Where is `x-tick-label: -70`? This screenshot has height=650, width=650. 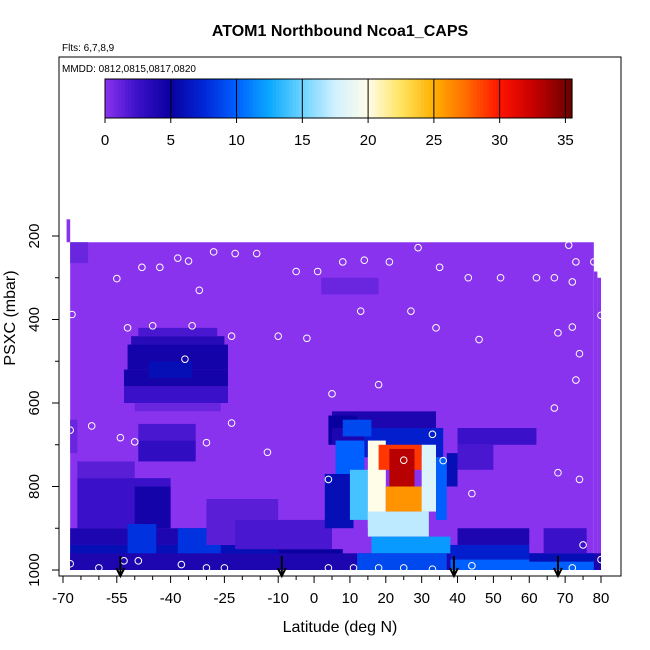 x-tick-label: -70 is located at coordinates (63, 598).